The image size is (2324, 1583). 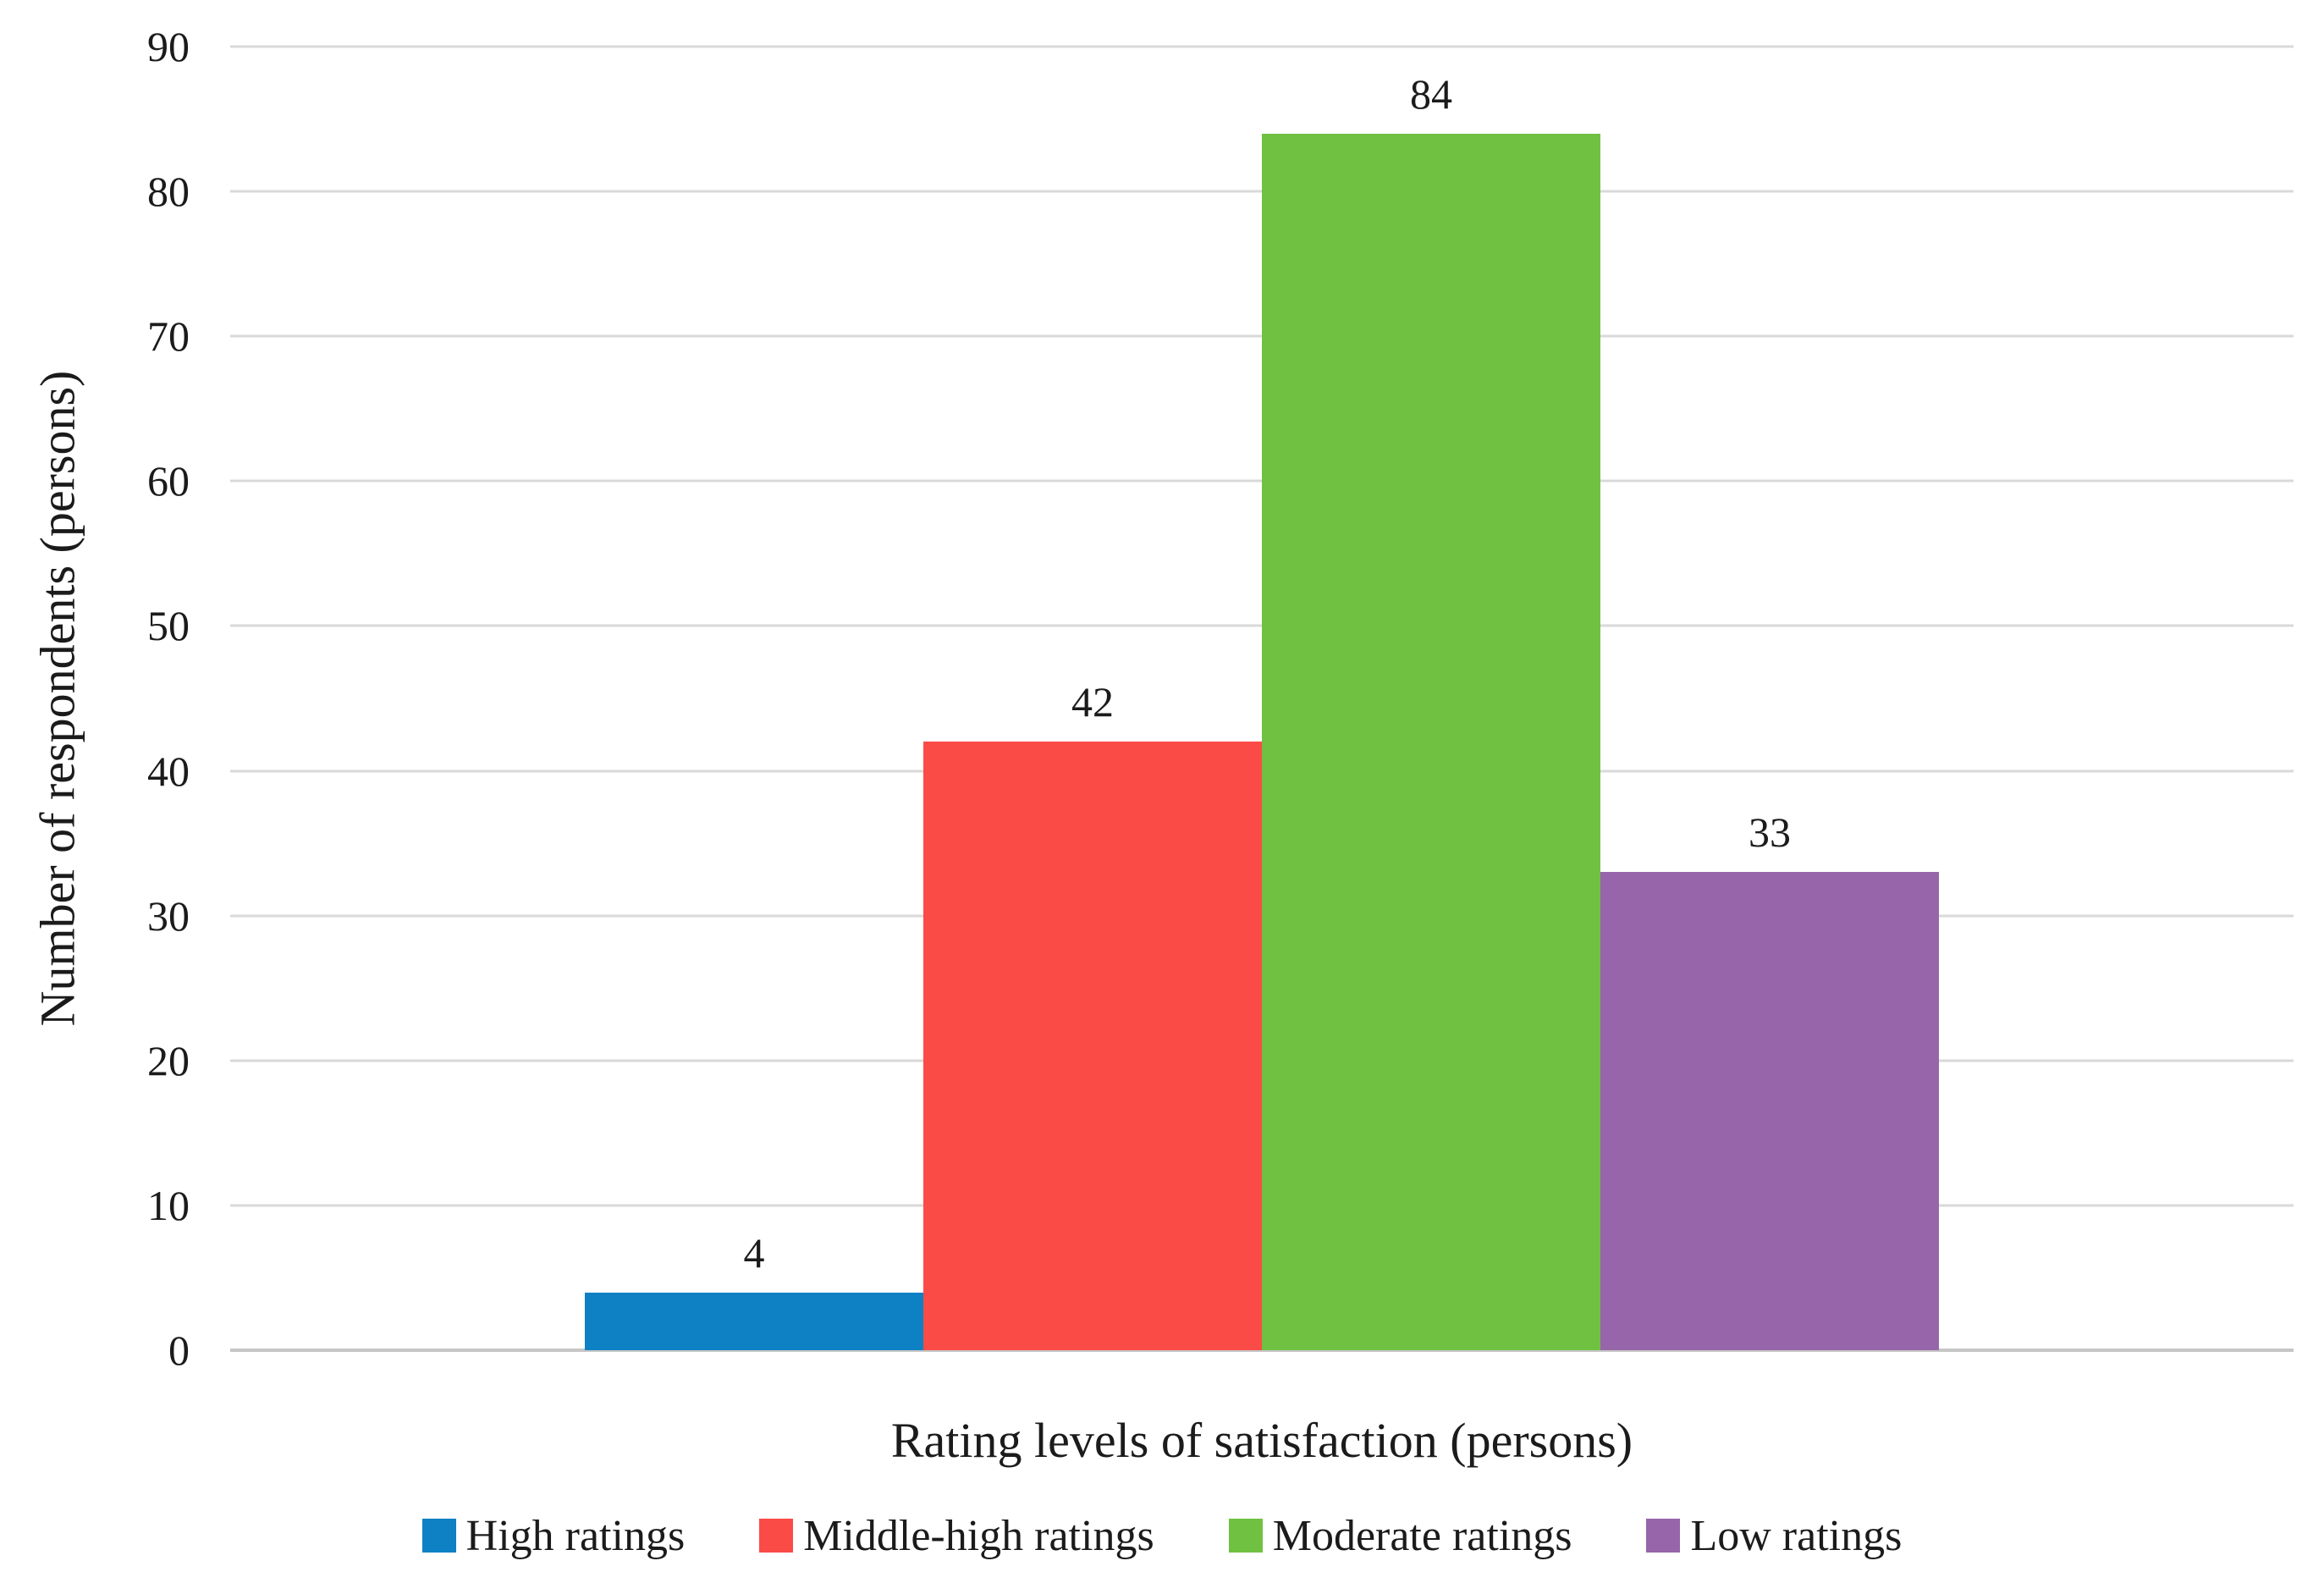 I want to click on legend-item-middle-high-ratings: Middle-high ratings, so click(x=957, y=1536).